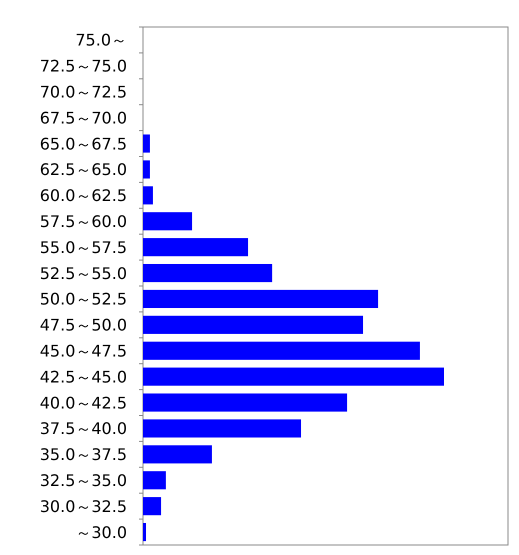 The width and height of the screenshot is (519, 555). Describe the element at coordinates (101, 532) in the screenshot. I see `y-tick-label: ～30.0` at that location.